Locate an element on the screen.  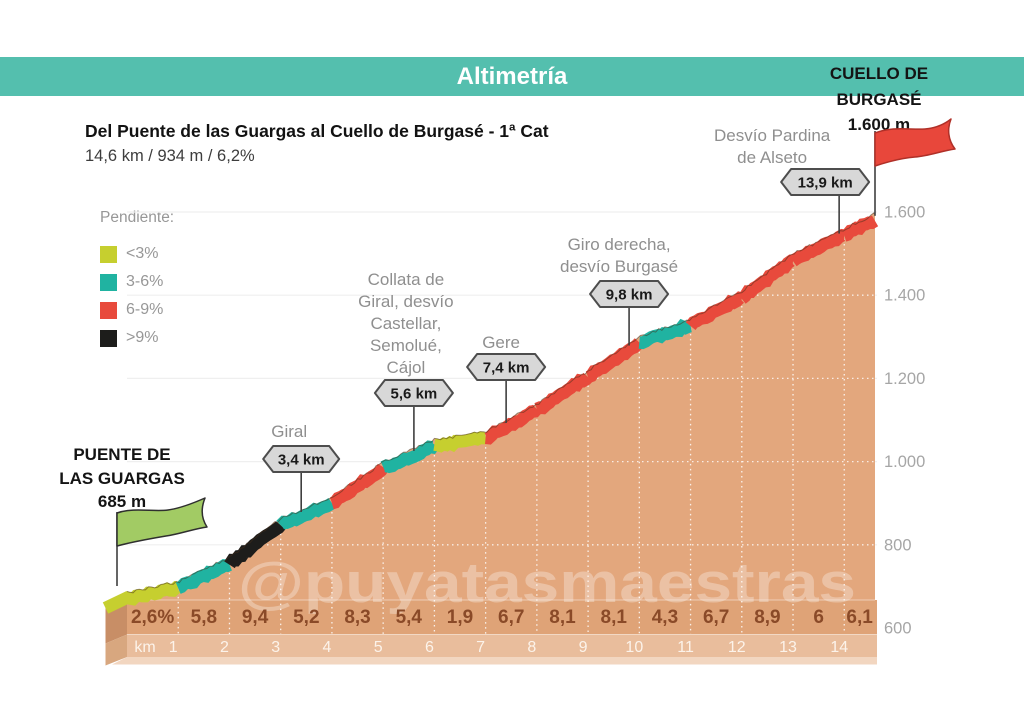
gradient-band is located at coordinates (502, 617).